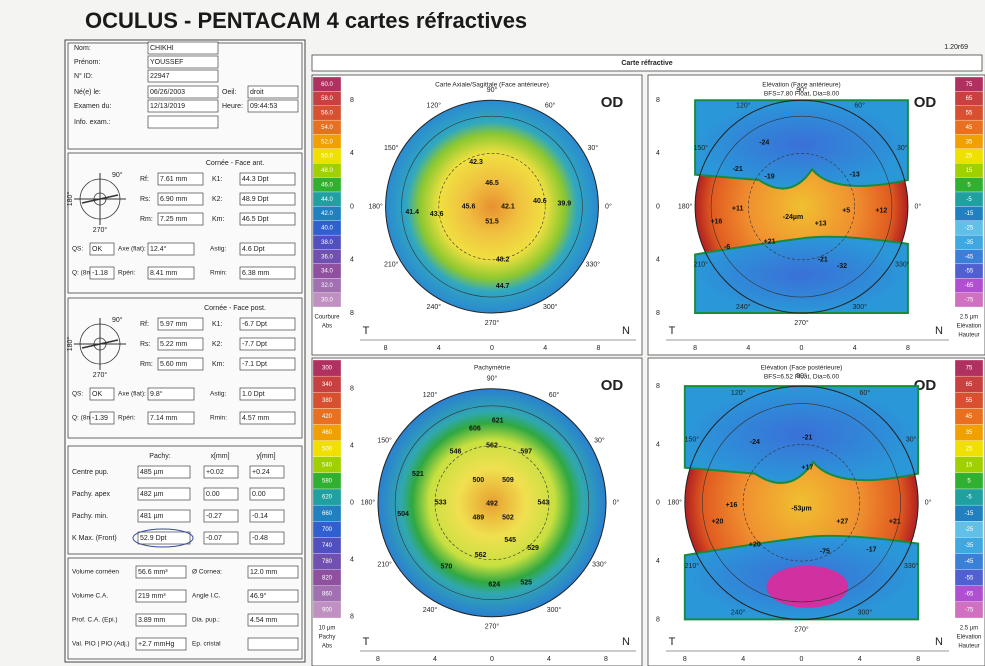 Image resolution: width=985 pixels, height=666 pixels. I want to click on value: -7.7 Dpt, so click(254, 344).